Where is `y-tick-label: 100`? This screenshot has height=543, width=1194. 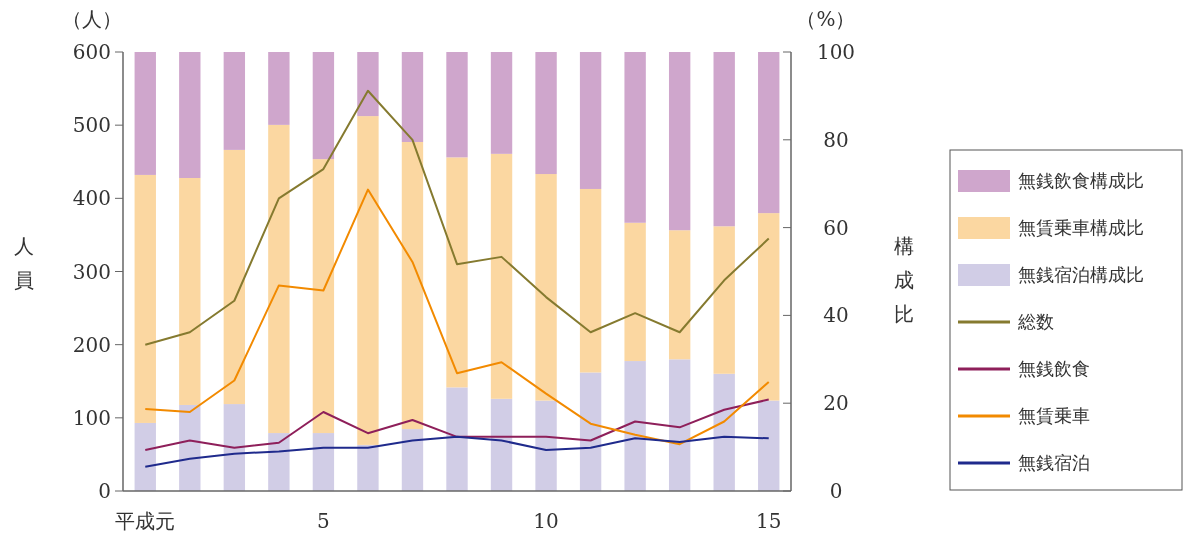
y-tick-label: 100 is located at coordinates (91, 417).